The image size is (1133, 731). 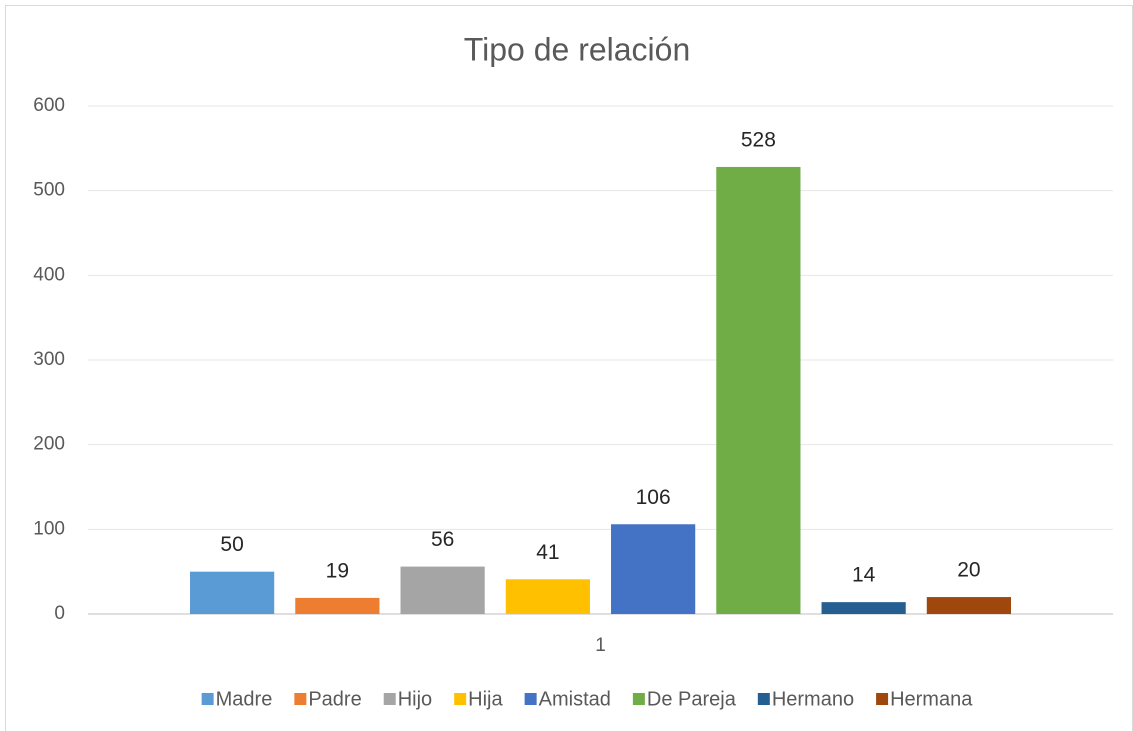 I want to click on y-tick-label: 500, so click(x=49, y=190).